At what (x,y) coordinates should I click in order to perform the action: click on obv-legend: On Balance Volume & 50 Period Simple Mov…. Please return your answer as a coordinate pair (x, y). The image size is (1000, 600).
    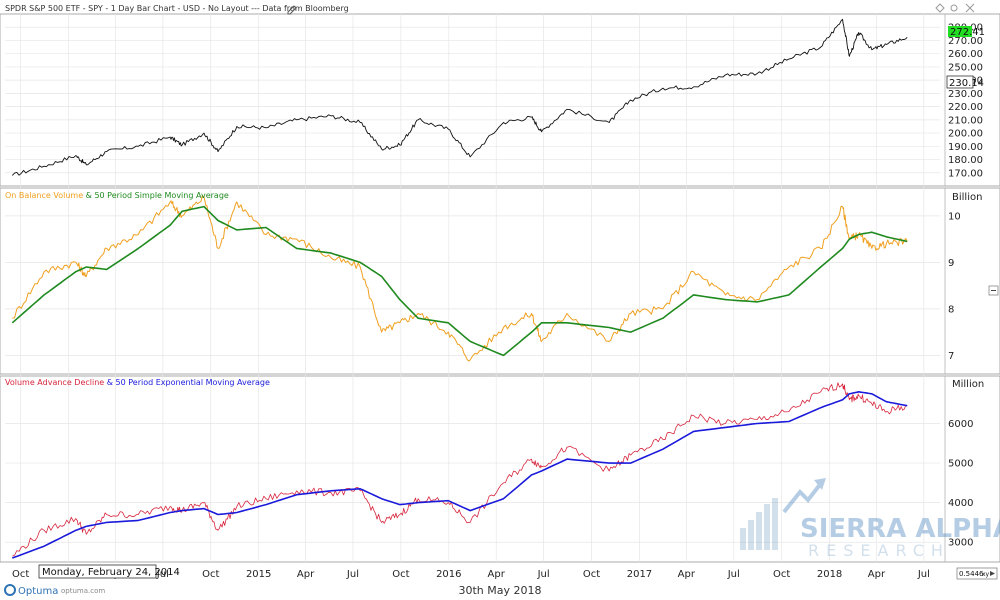
    Looking at the image, I should click on (117, 195).